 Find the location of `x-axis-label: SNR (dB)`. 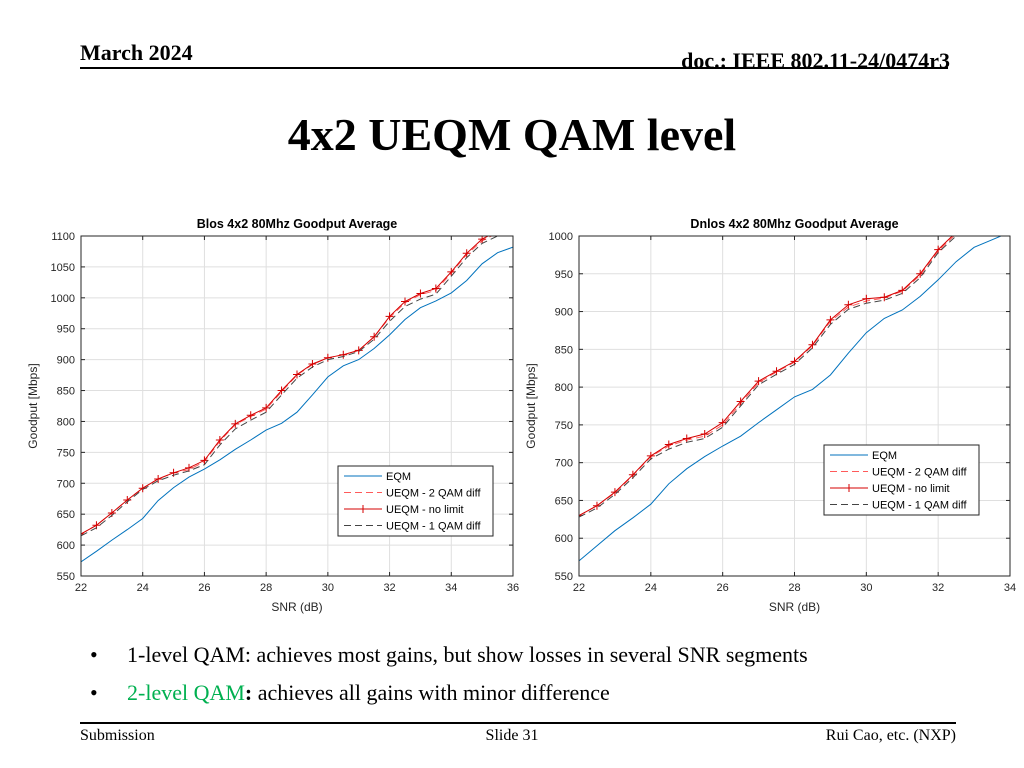

x-axis-label: SNR (dB) is located at coordinates (794, 607).